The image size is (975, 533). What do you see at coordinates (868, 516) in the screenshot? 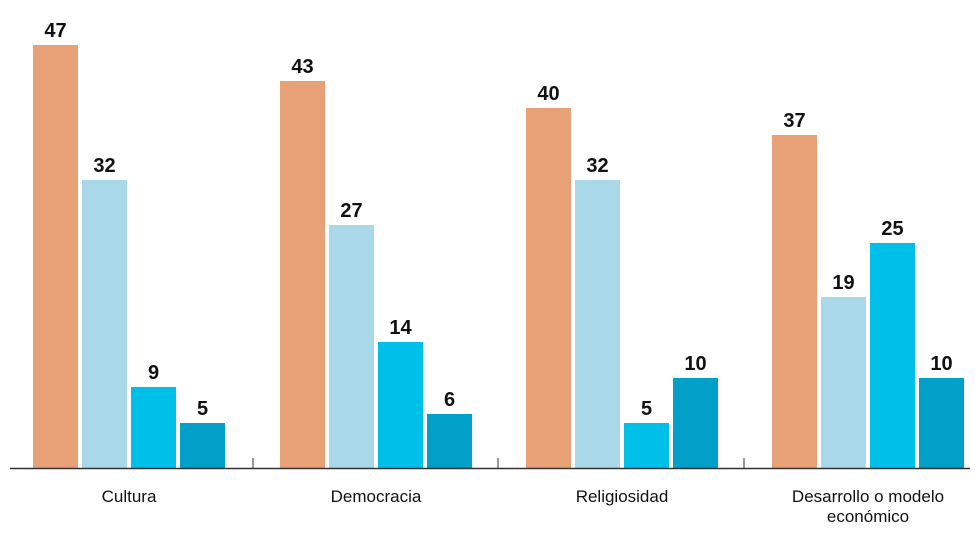
I see `category-label-line: económico` at bounding box center [868, 516].